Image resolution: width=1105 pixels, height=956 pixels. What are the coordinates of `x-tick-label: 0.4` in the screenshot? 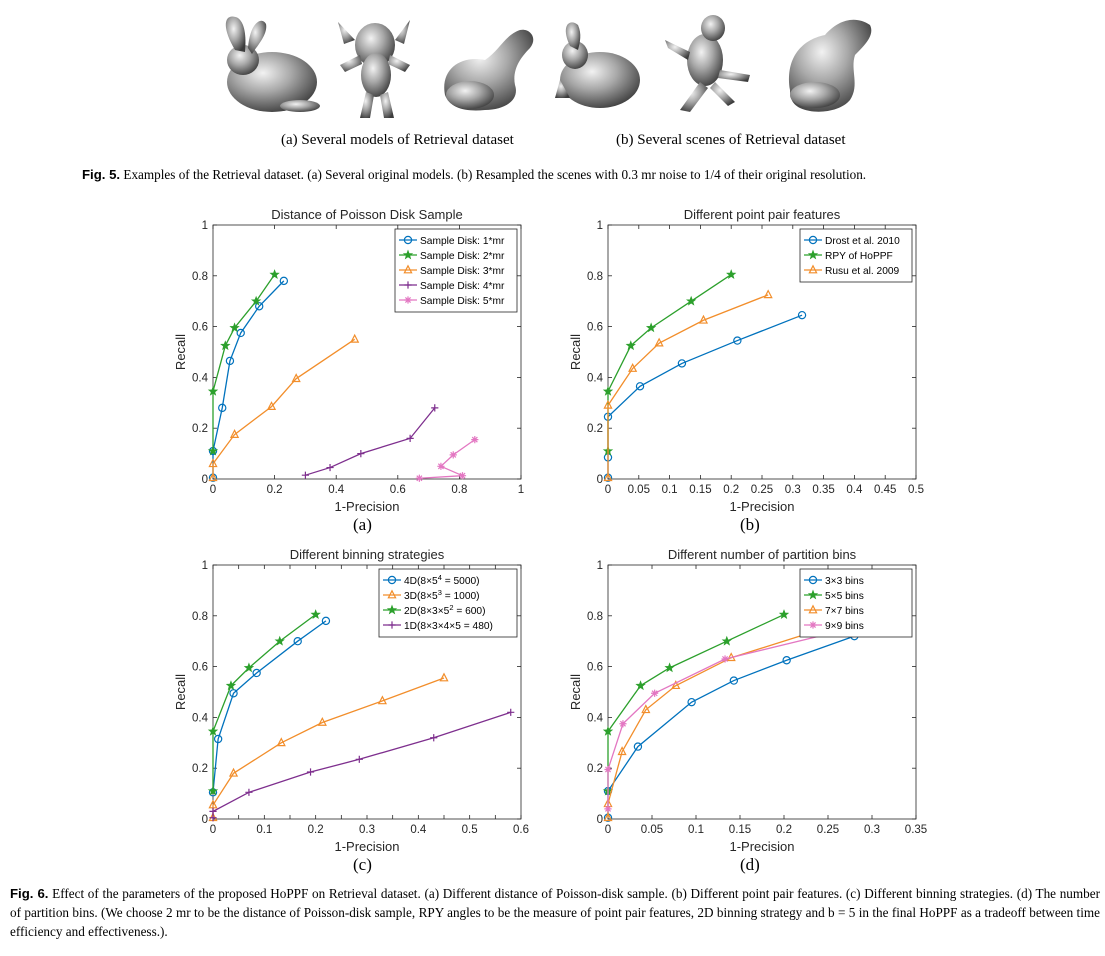 It's located at (418, 830).